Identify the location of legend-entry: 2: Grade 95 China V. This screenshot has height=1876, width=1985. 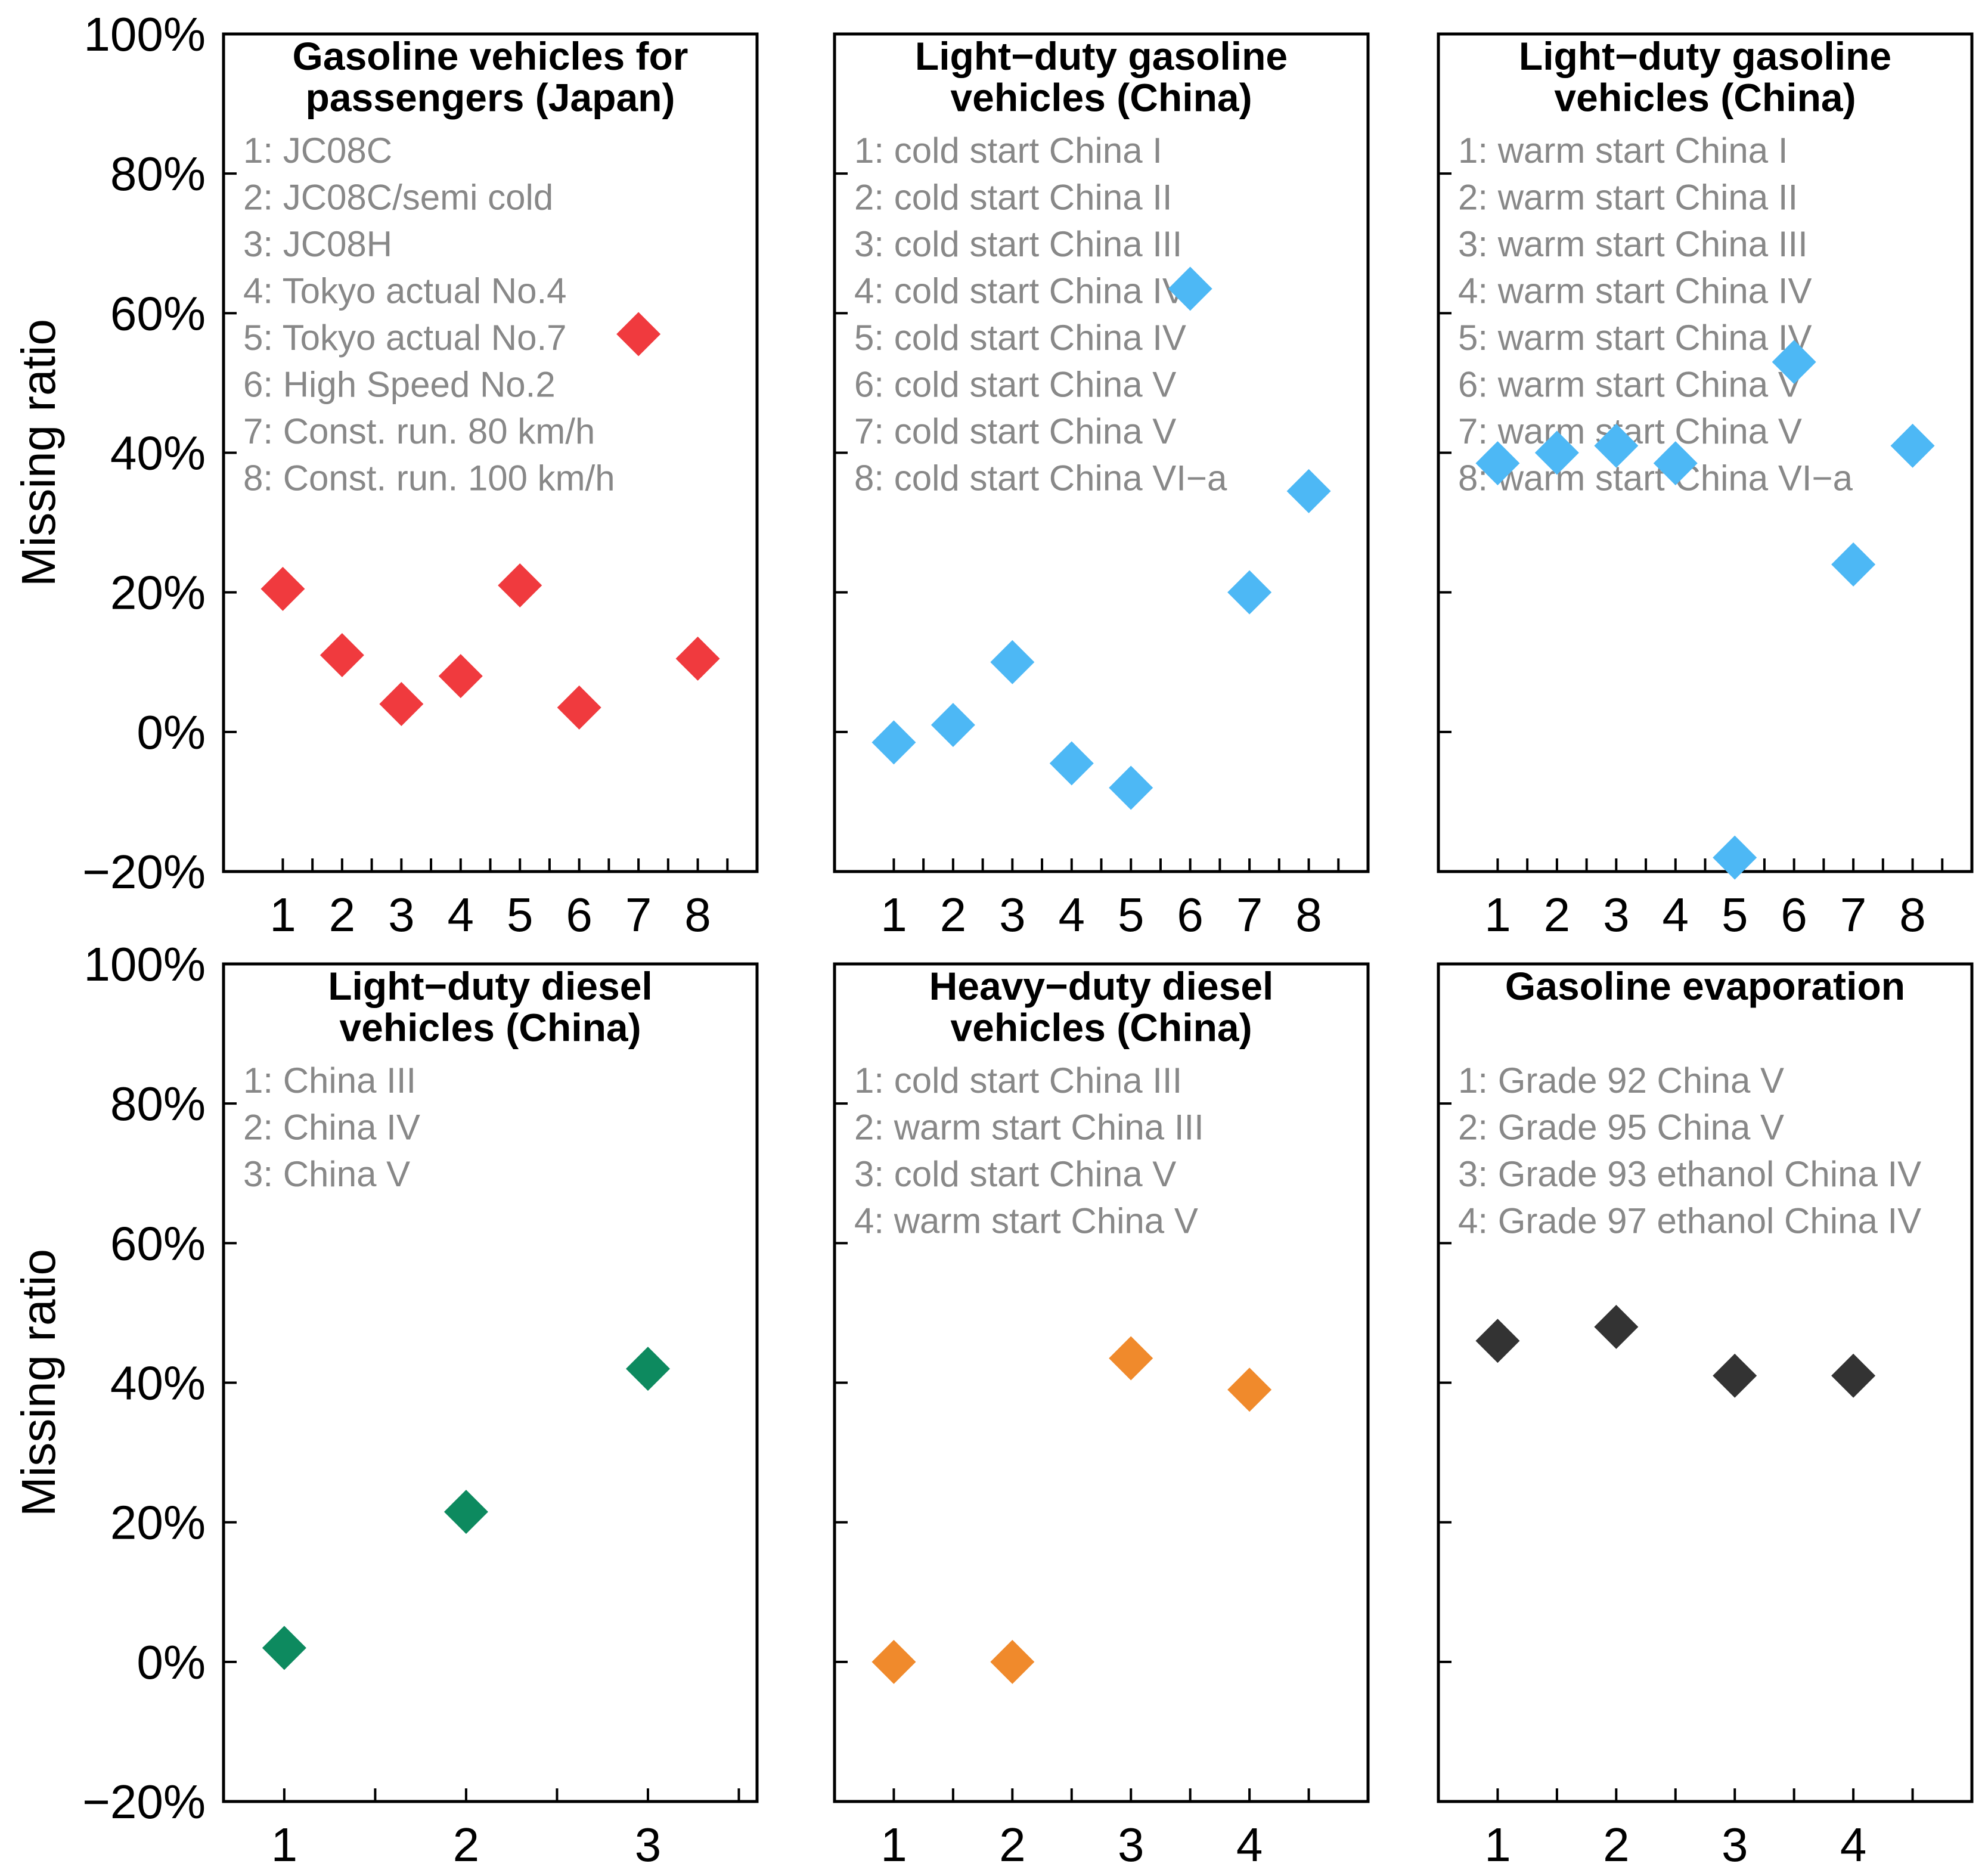
(1621, 1128).